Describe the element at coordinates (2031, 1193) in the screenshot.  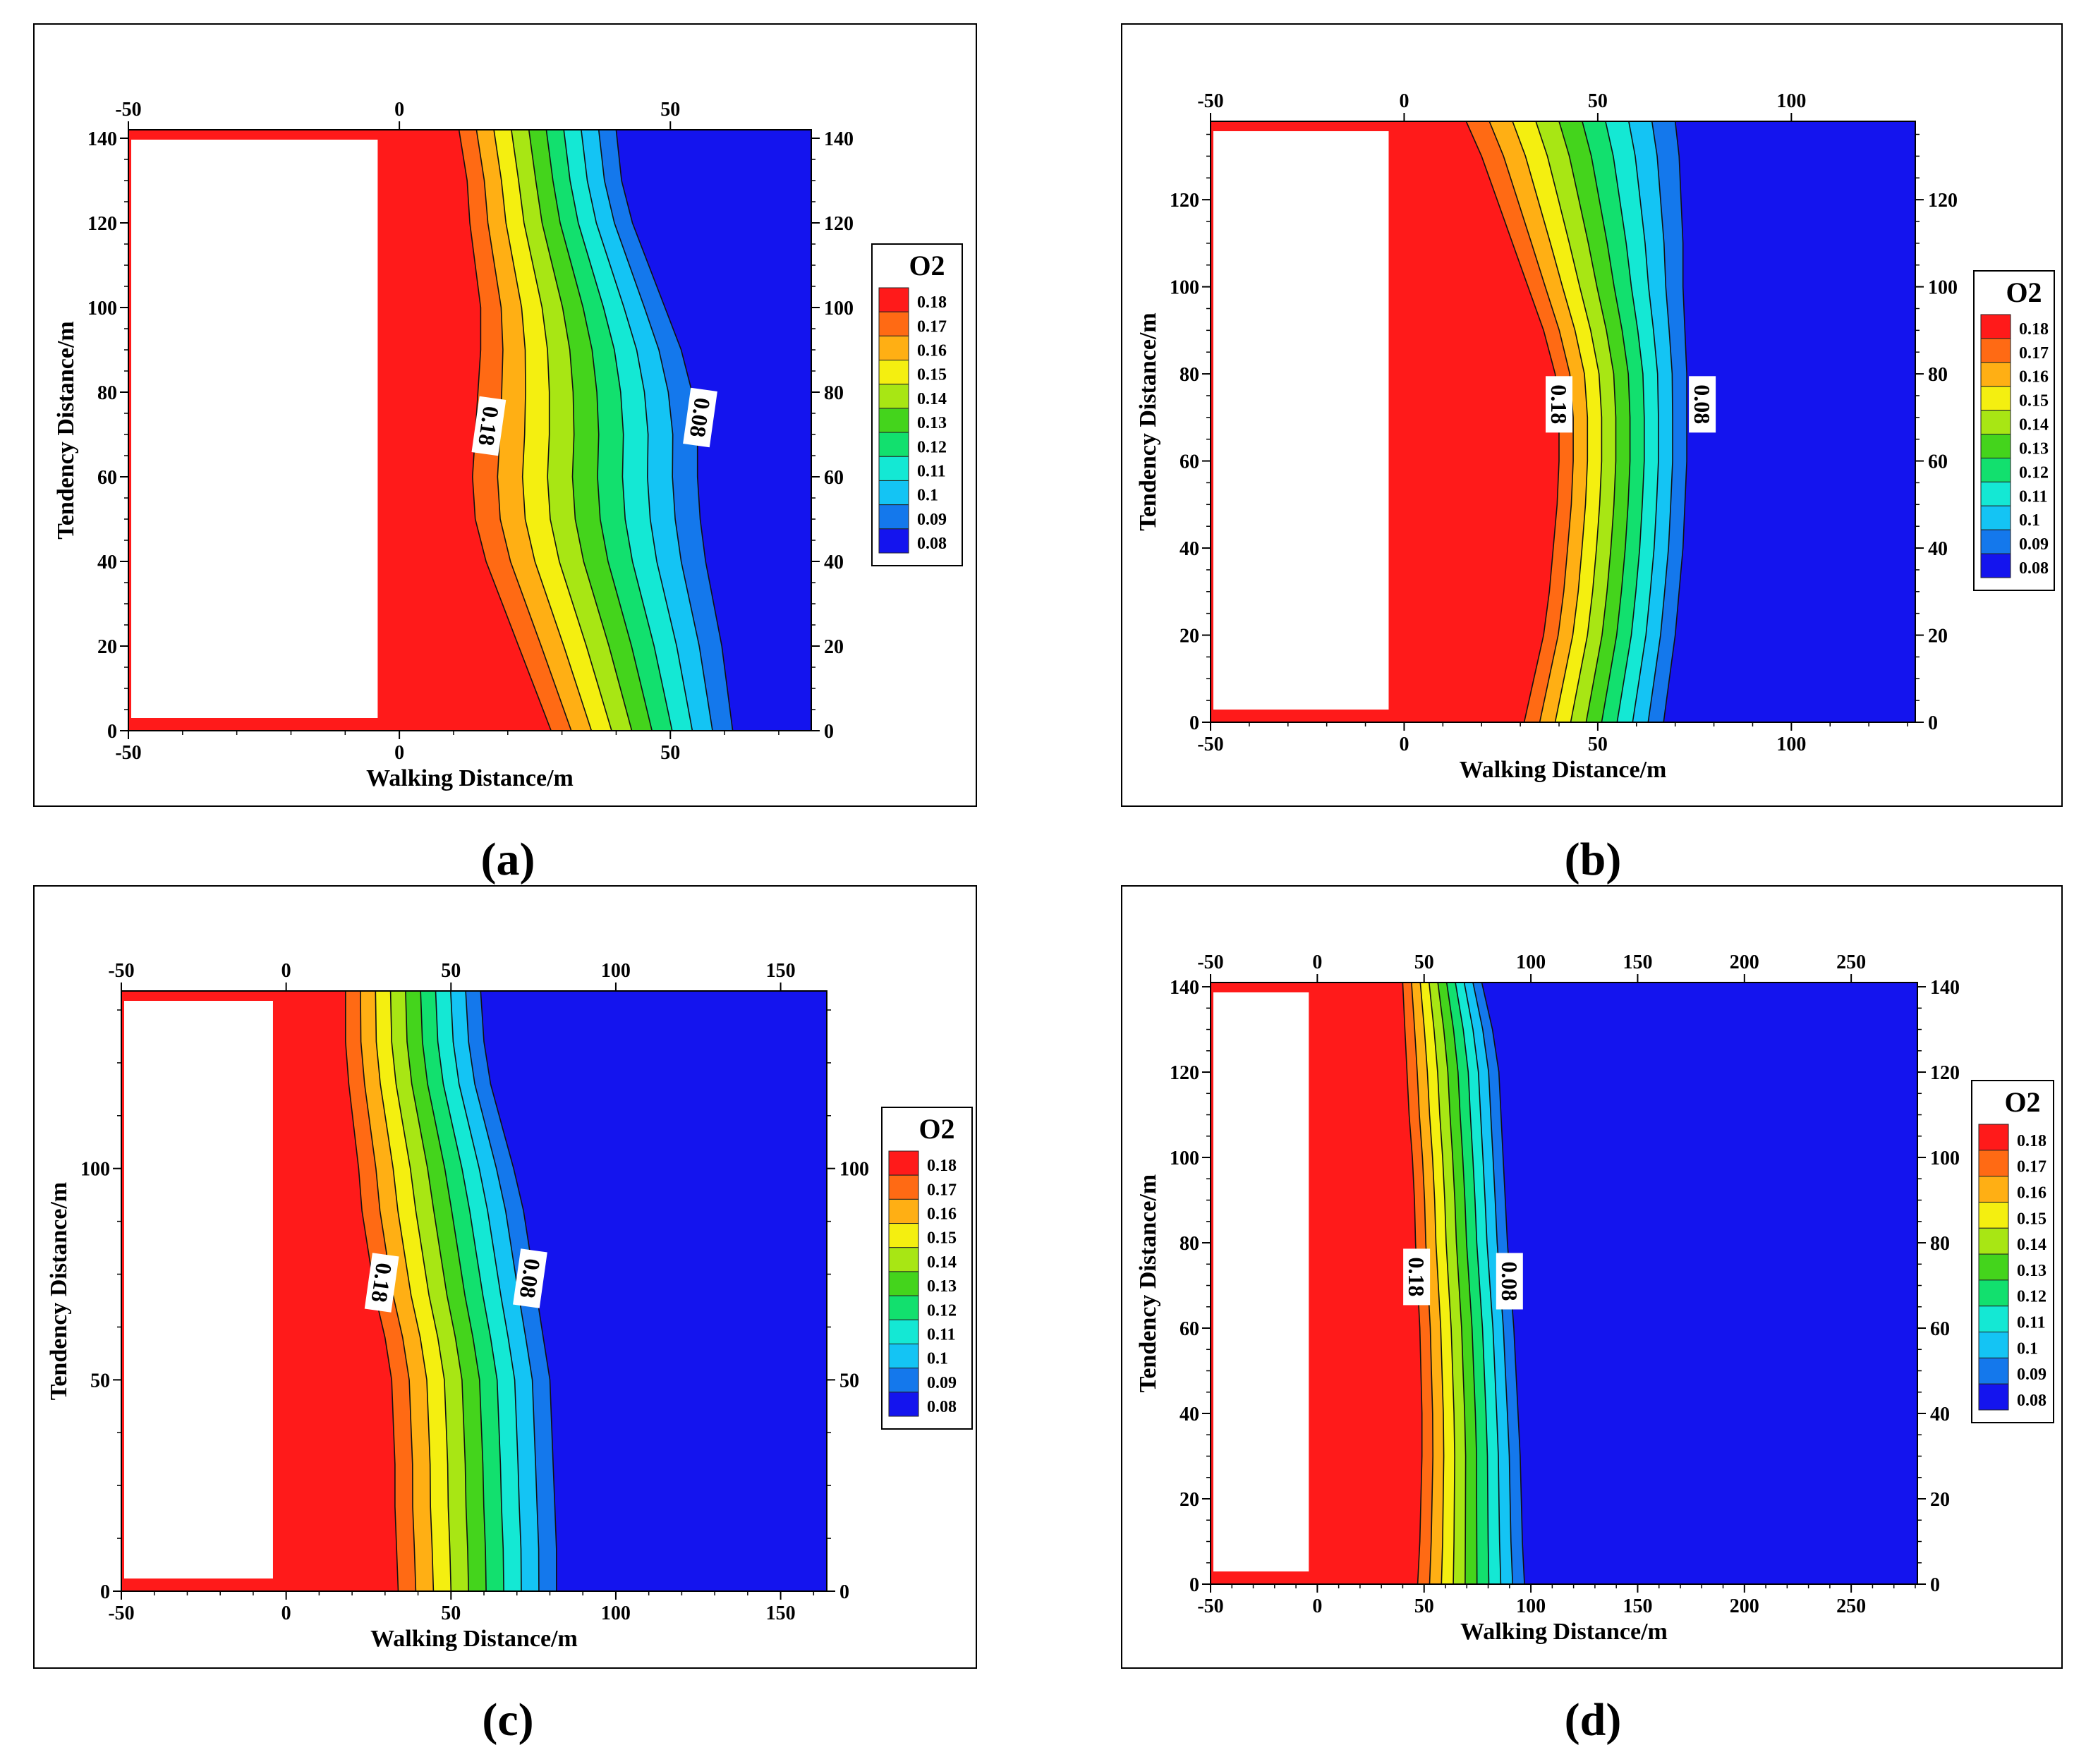
I see `legend-label: 0.16` at that location.